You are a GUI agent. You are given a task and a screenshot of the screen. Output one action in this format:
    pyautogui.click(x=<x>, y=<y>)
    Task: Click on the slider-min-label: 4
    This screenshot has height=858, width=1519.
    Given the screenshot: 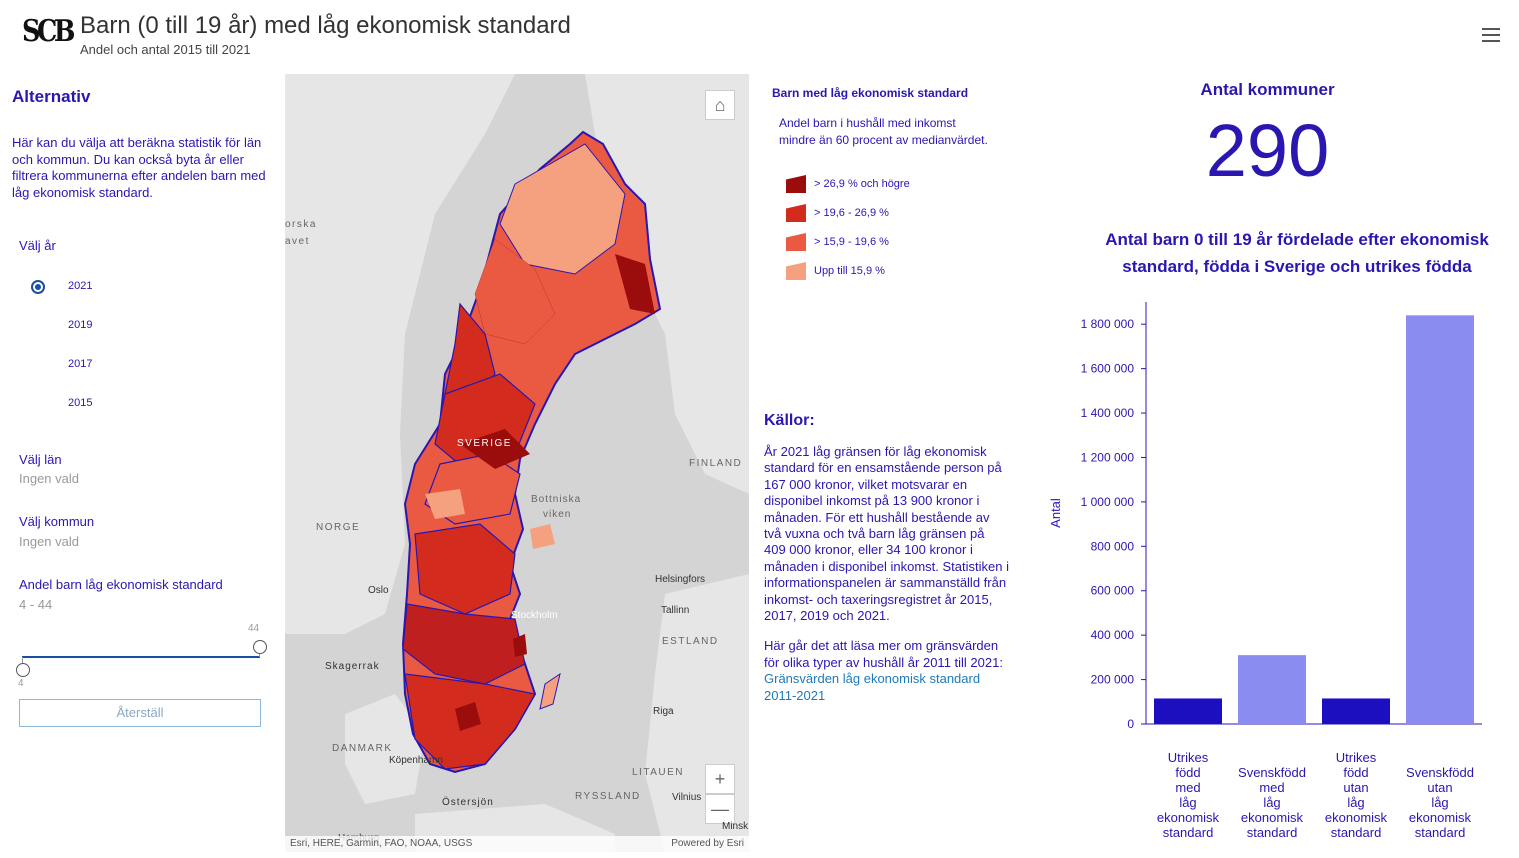 What is the action you would take?
    pyautogui.click(x=21, y=683)
    